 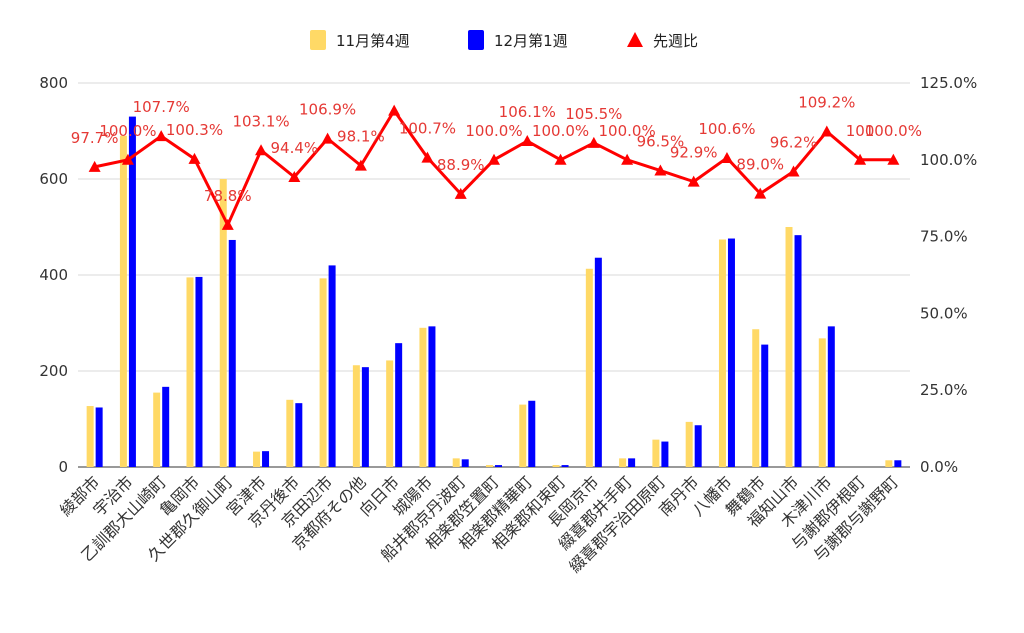 What do you see at coordinates (944, 237) in the screenshot?
I see `y-right-tick-label: 75.0%` at bounding box center [944, 237].